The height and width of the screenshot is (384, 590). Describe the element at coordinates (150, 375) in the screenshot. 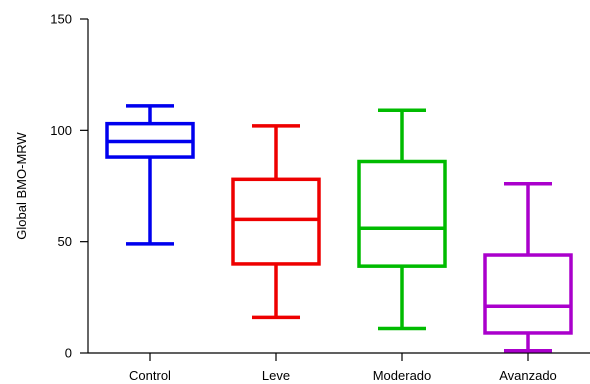

I see `x-tick-label: Control` at that location.